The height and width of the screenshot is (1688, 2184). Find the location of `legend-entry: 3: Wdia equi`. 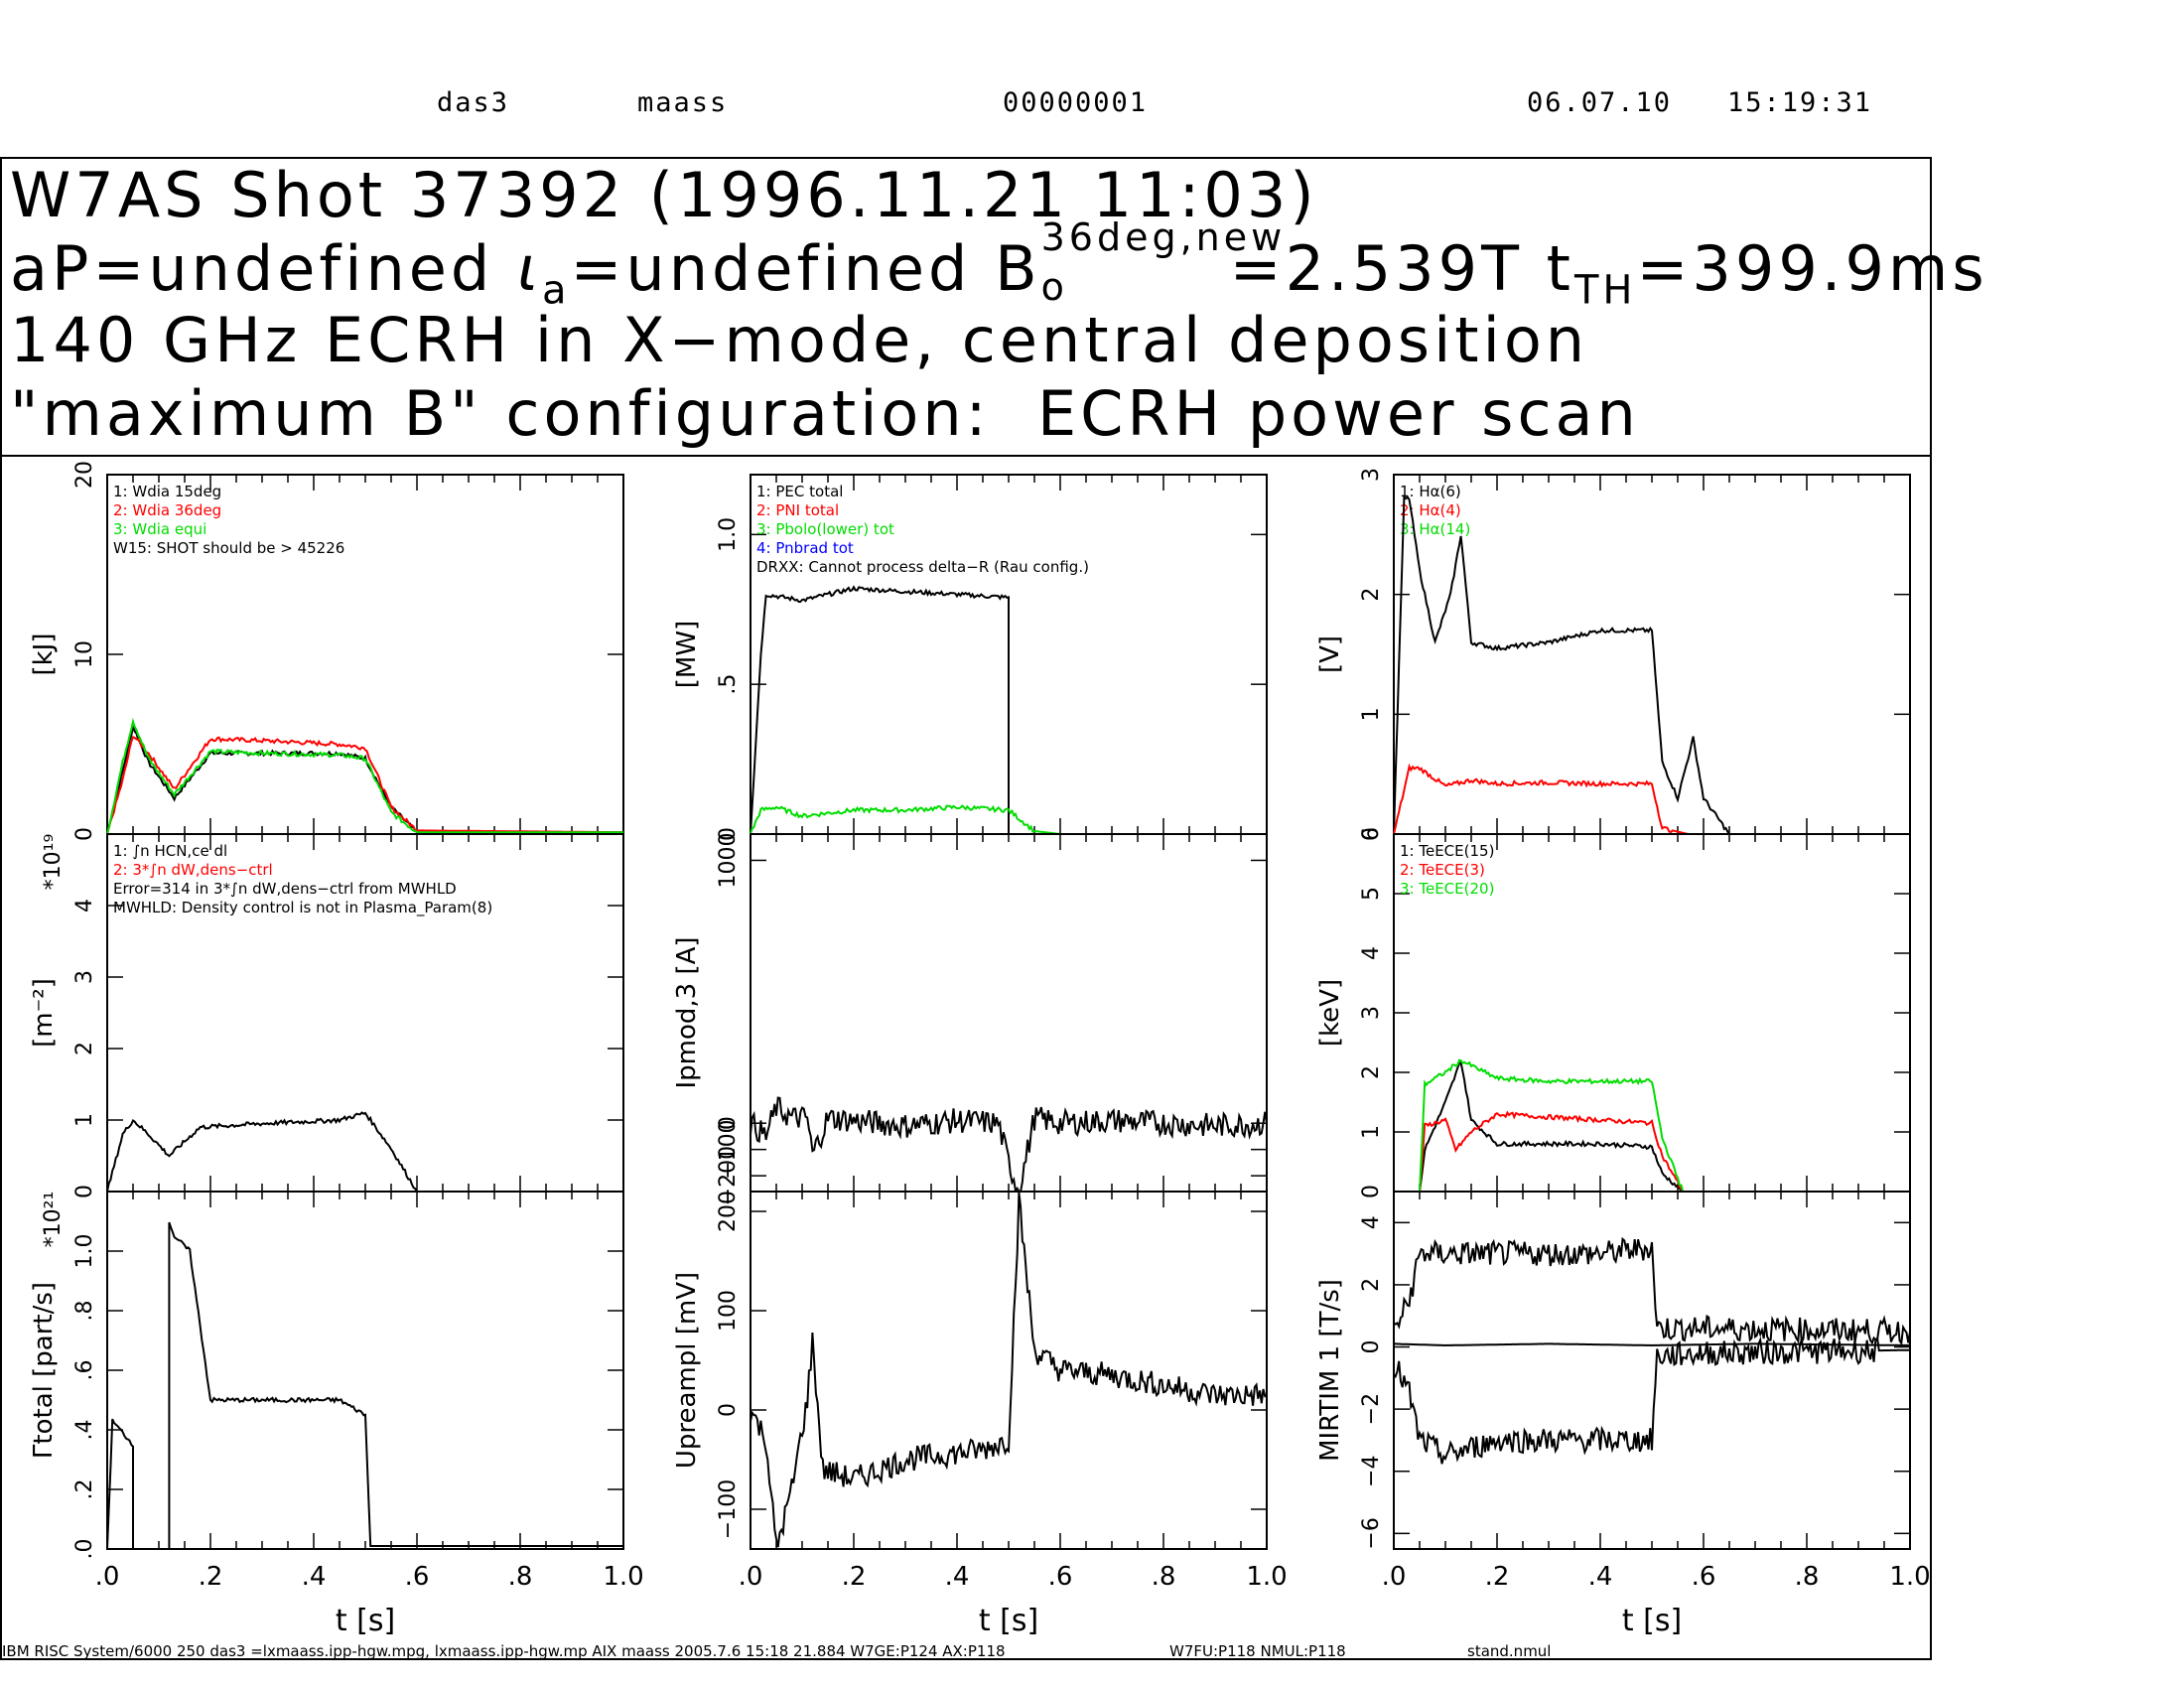

legend-entry: 3: Wdia equi is located at coordinates (159, 529).